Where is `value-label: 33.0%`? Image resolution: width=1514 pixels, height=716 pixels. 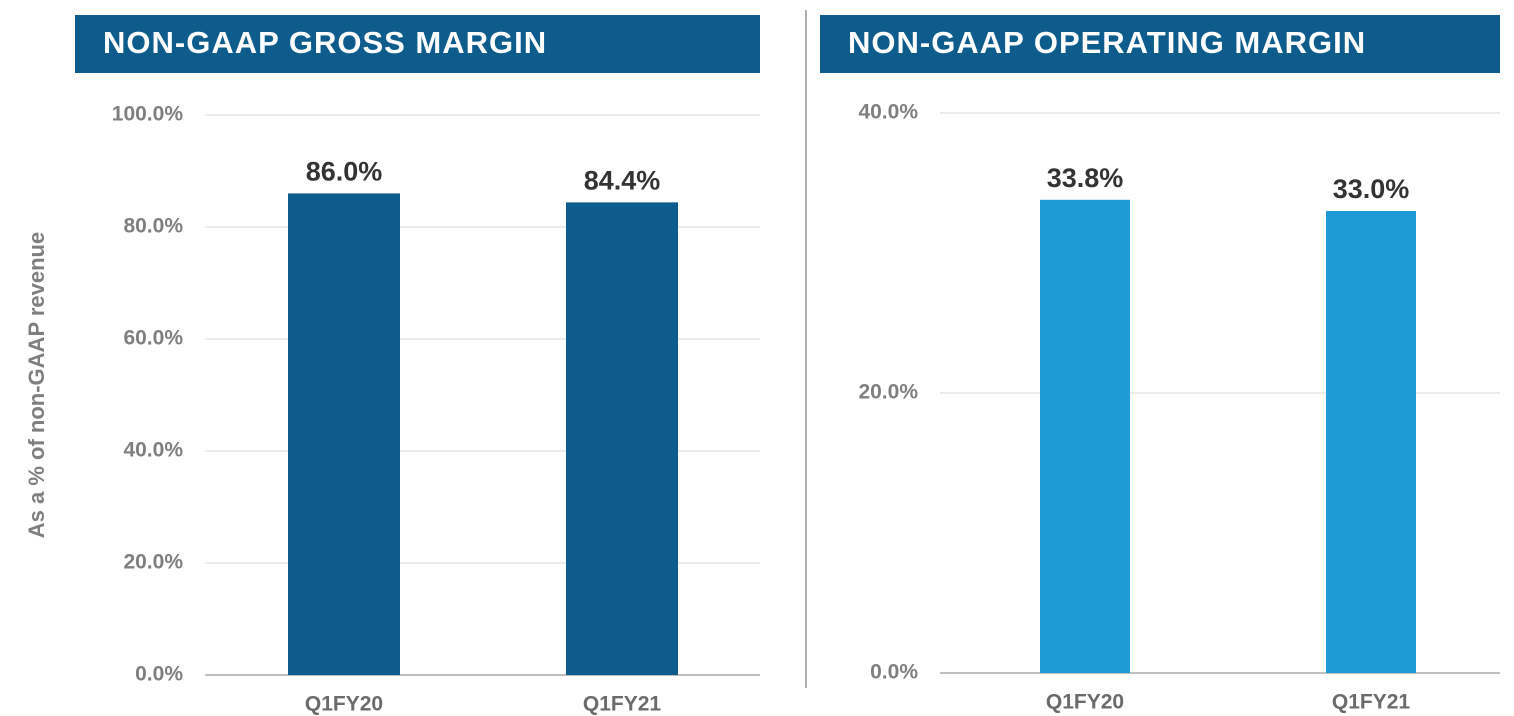
value-label: 33.0% is located at coordinates (1371, 189).